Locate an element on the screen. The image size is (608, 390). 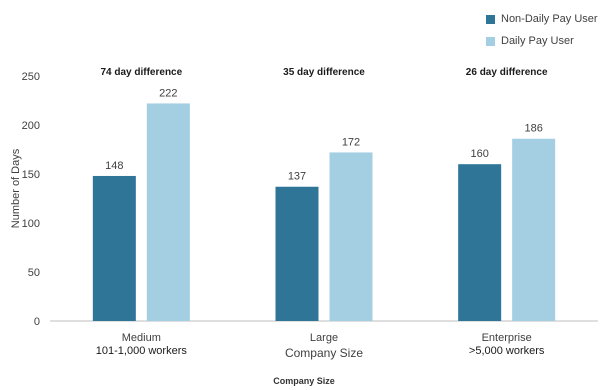
data-label: 160 is located at coordinates (479, 154).